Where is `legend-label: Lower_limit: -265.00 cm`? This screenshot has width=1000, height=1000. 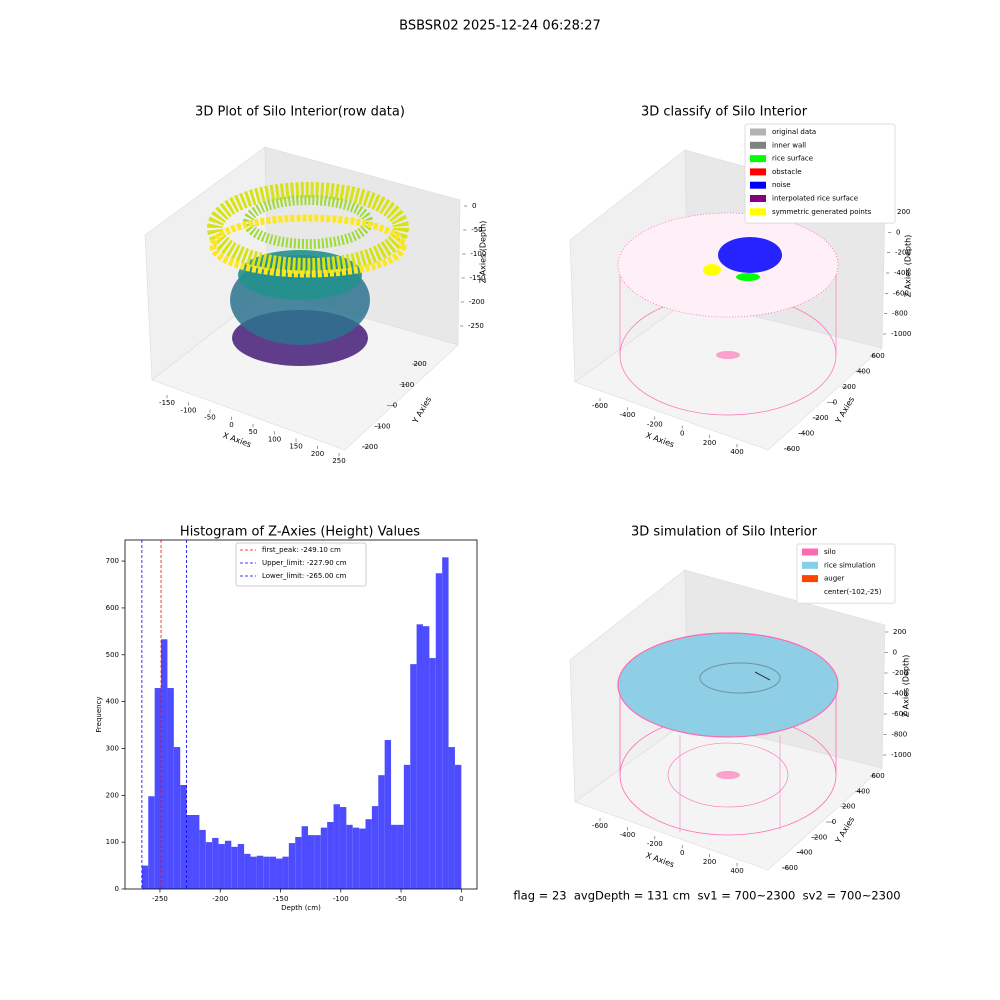
legend-label: Lower_limit: -265.00 cm is located at coordinates (304, 576).